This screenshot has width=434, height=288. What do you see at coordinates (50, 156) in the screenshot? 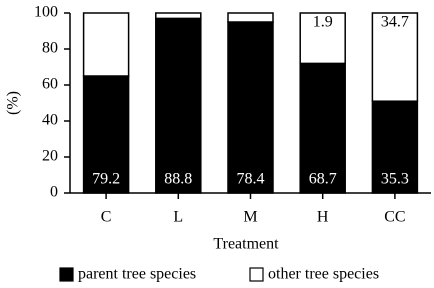
I see `y-tick-label: 20` at bounding box center [50, 156].